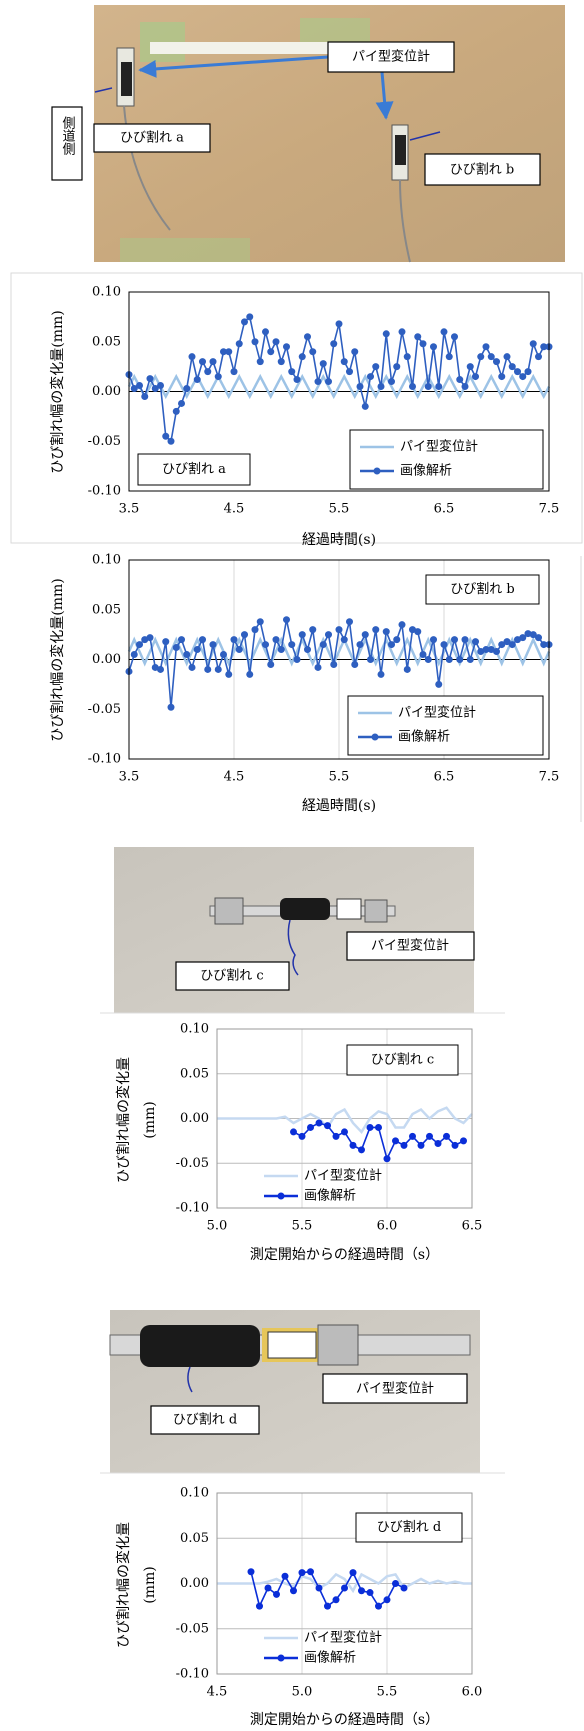  What do you see at coordinates (194, 1493) in the screenshot?
I see `y-tick-label: 0.10` at bounding box center [194, 1493].